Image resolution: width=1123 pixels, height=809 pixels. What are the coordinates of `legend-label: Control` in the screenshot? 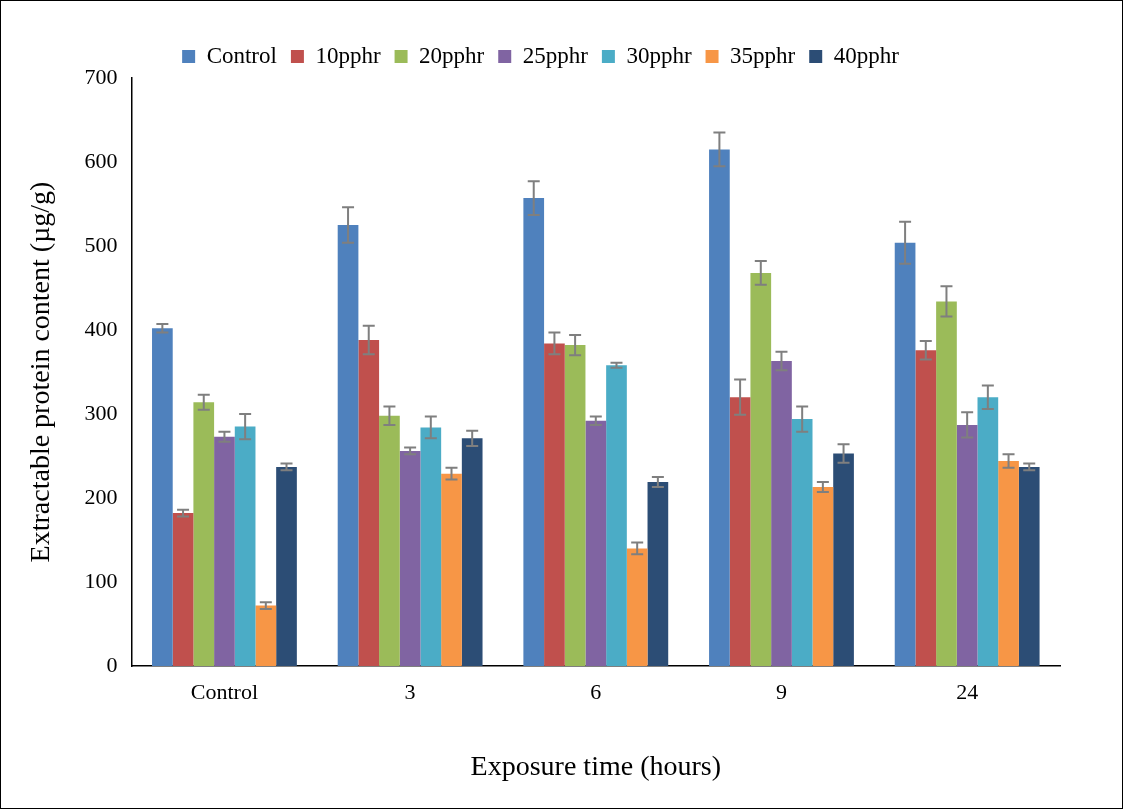 It's located at (241, 55).